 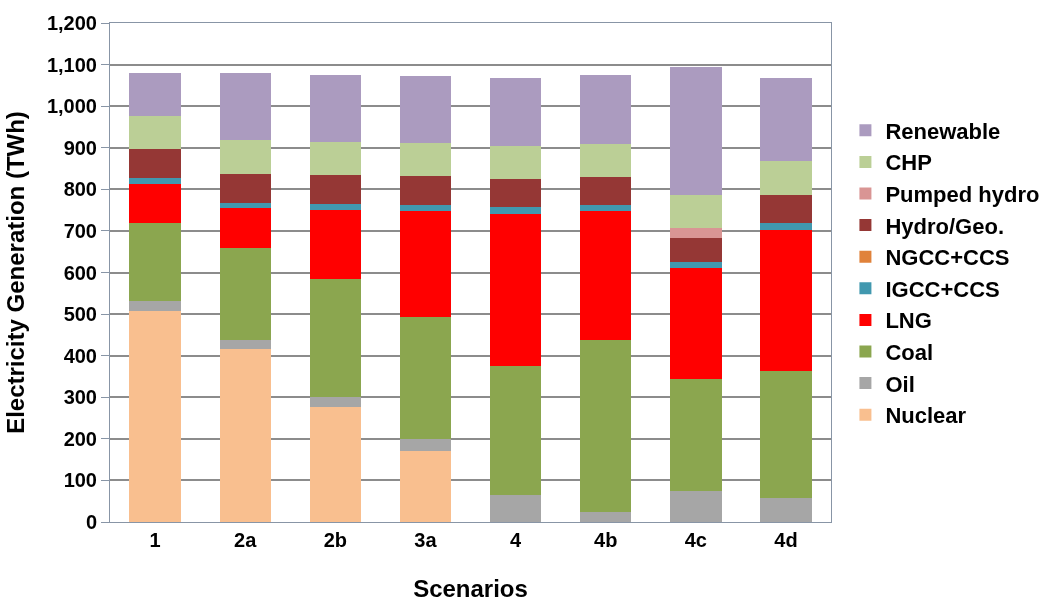 What do you see at coordinates (80, 397) in the screenshot?
I see `y-tick-label: 300` at bounding box center [80, 397].